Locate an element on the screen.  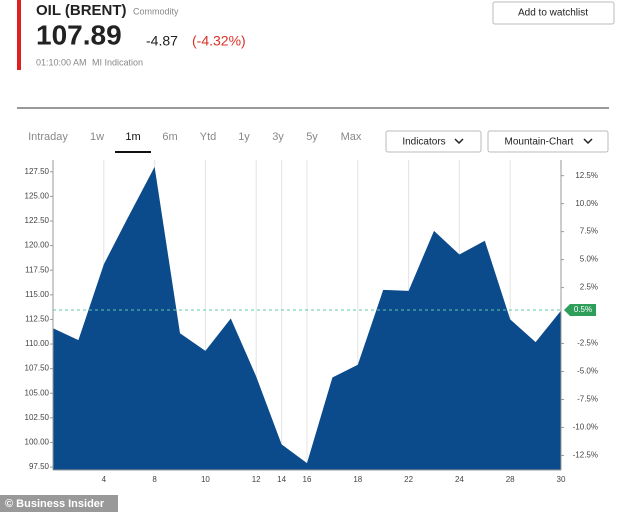
current-value-label: 0.5% is located at coordinates (583, 309).